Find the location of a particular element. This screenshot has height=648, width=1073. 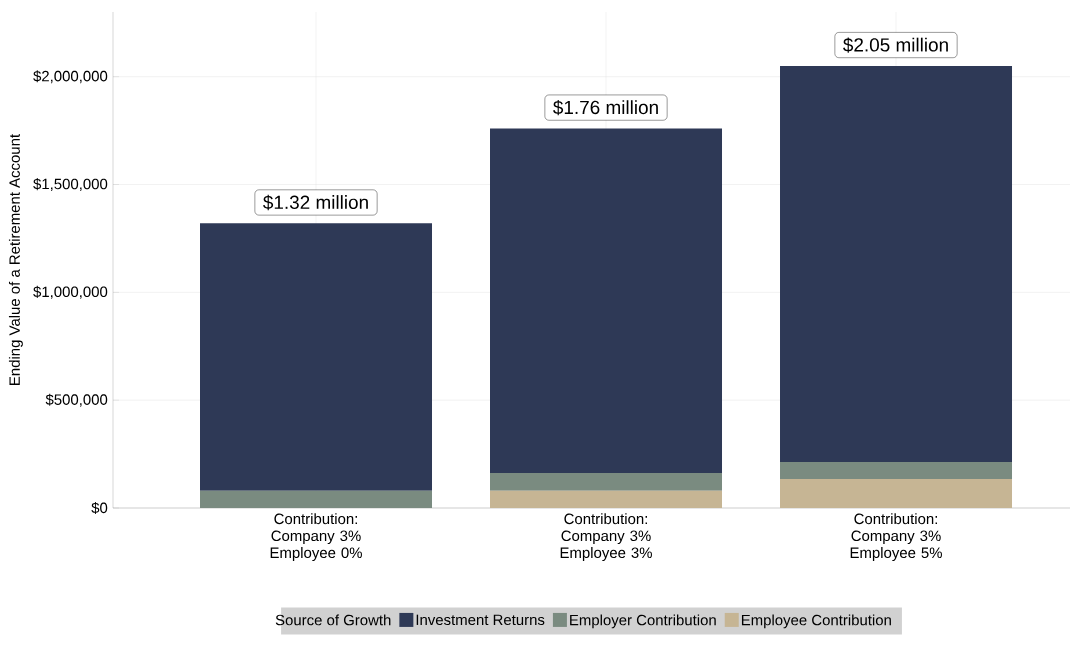

total-label: $1.32 million is located at coordinates (315, 202).